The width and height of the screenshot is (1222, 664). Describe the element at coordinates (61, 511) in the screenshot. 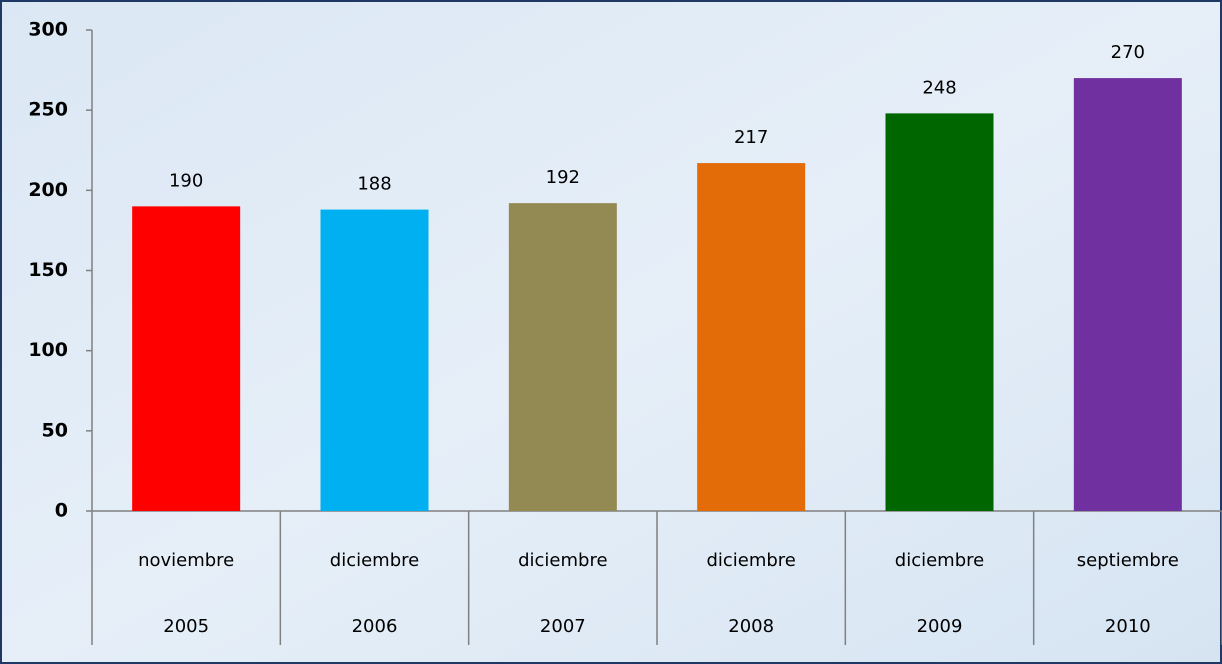

I see `y-tick-label: 0` at that location.